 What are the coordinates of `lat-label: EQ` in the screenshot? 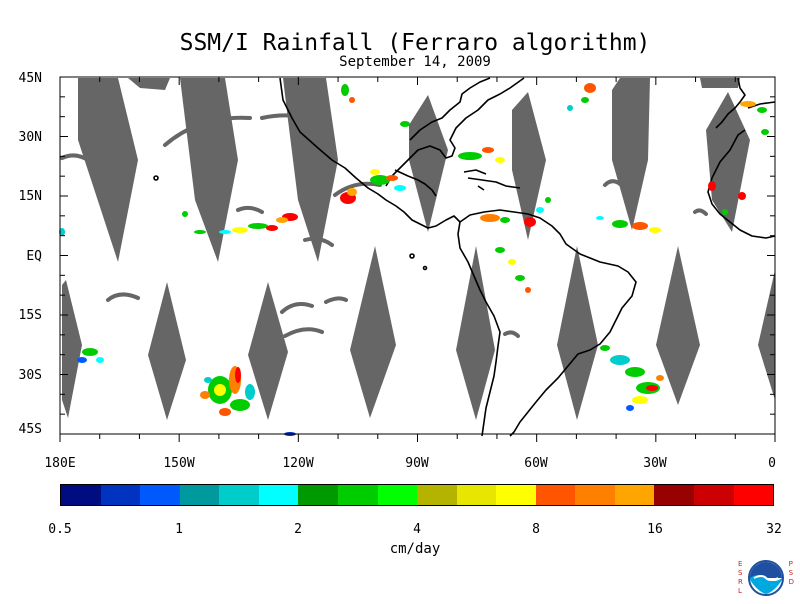 It's located at (34, 256).